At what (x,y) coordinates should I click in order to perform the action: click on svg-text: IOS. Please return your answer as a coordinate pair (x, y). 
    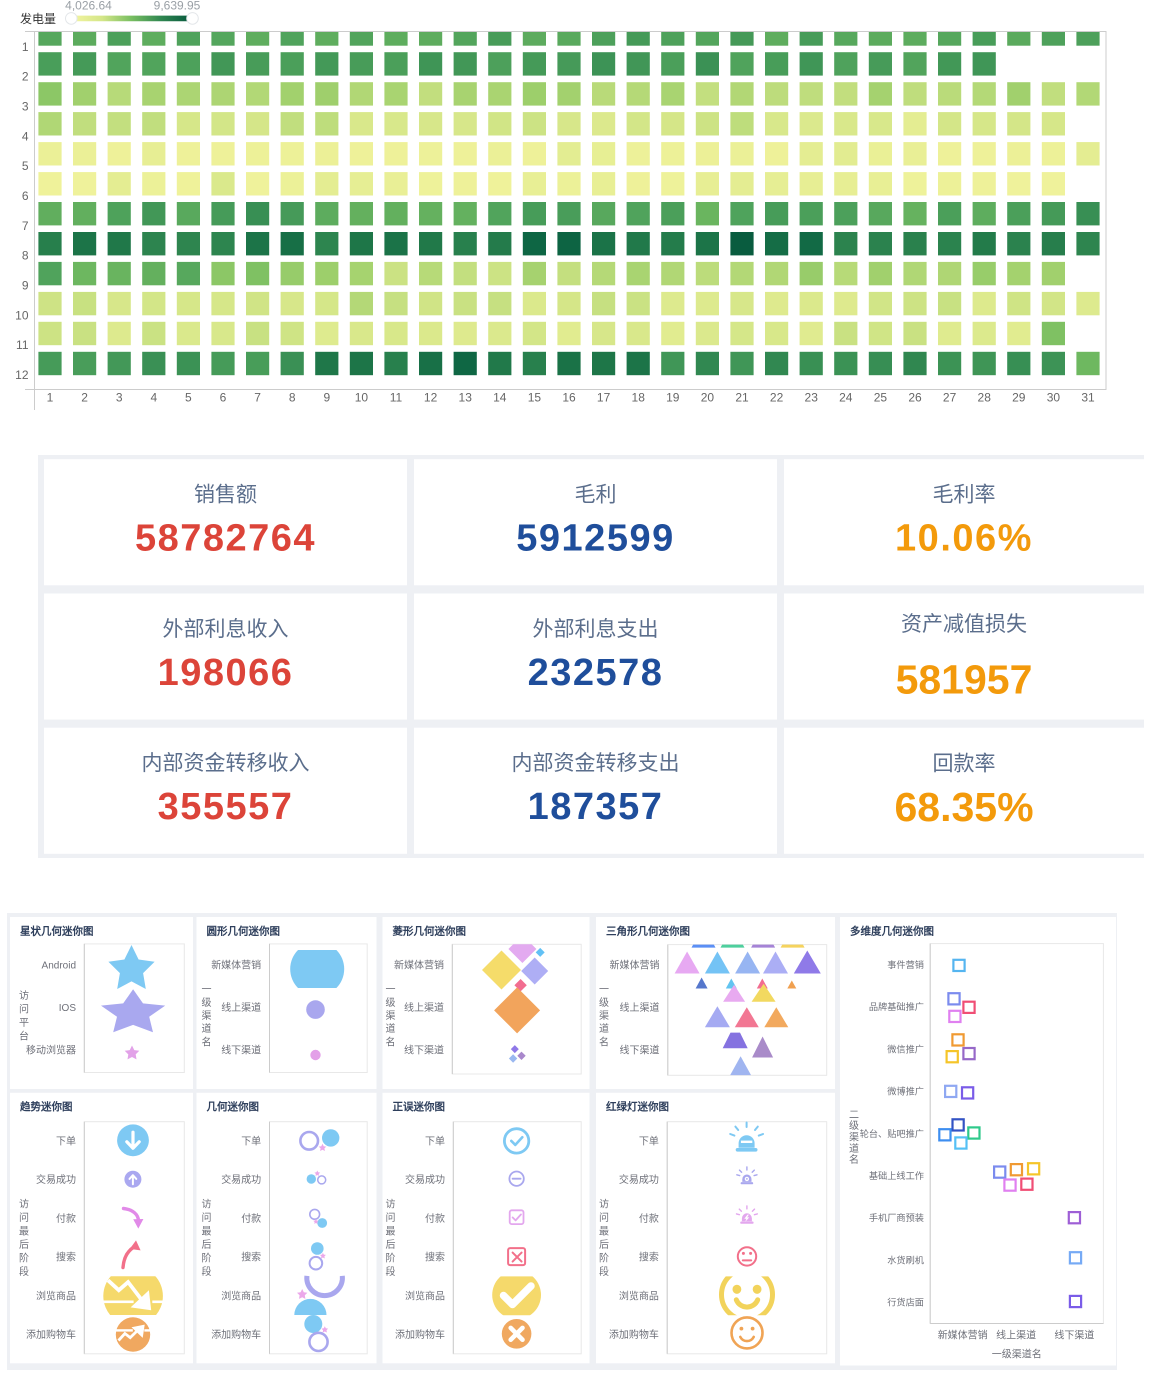
    Looking at the image, I should click on (68, 1008).